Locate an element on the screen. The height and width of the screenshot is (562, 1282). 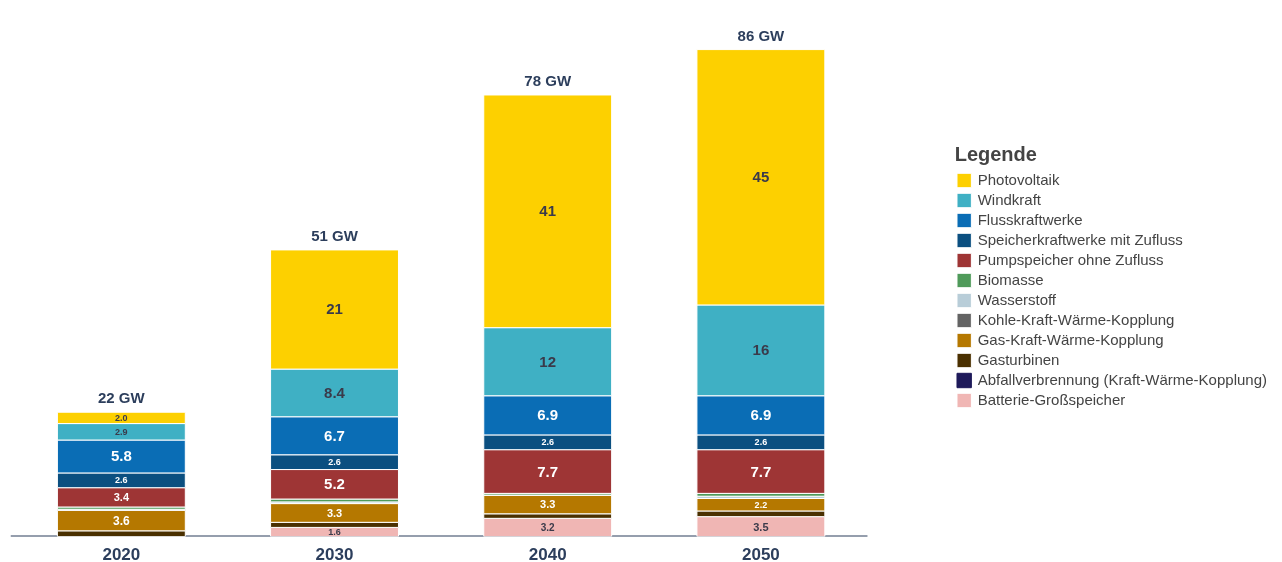
legend-title: Legende is located at coordinates (996, 154).